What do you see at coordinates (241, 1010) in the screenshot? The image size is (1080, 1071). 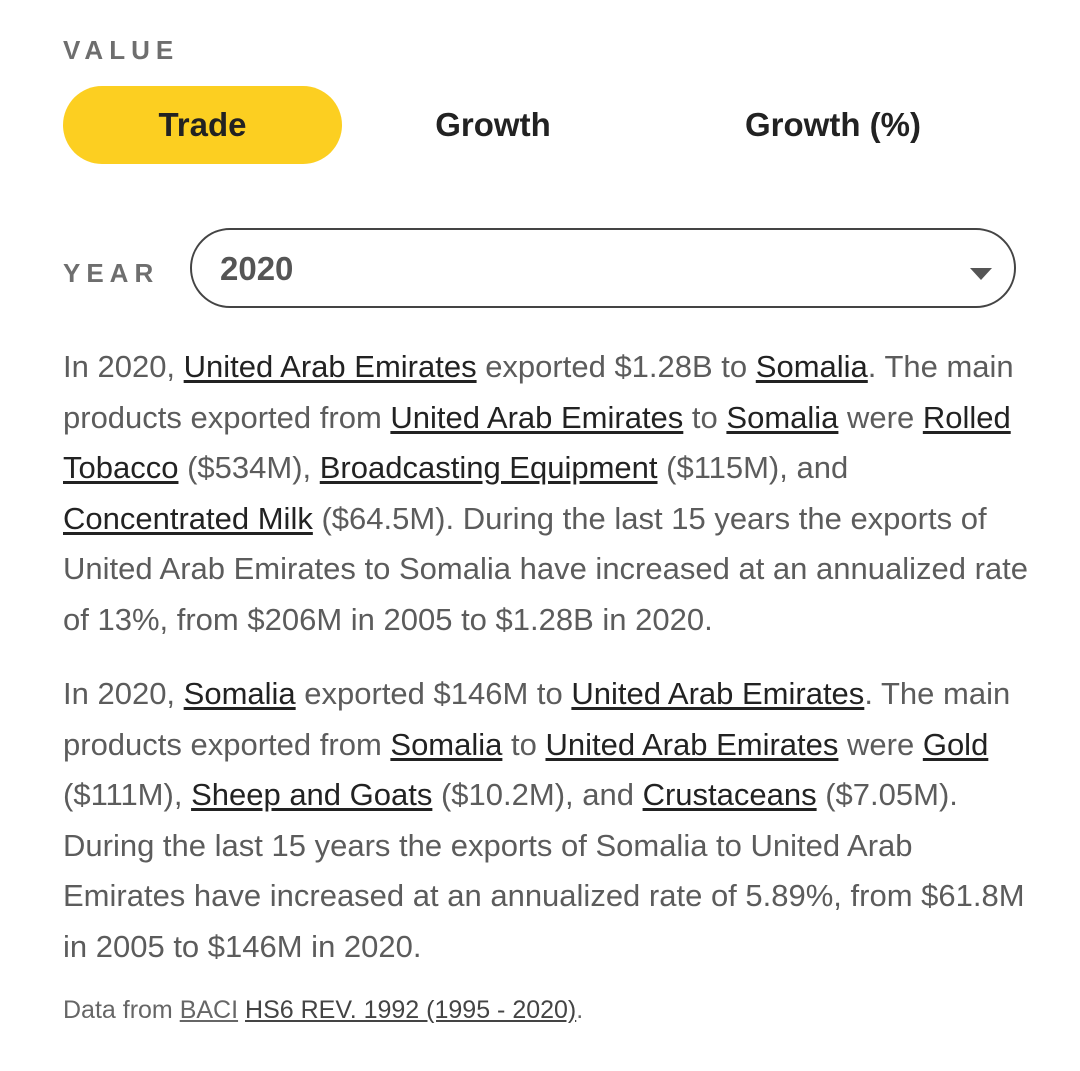 I see `text` at bounding box center [241, 1010].